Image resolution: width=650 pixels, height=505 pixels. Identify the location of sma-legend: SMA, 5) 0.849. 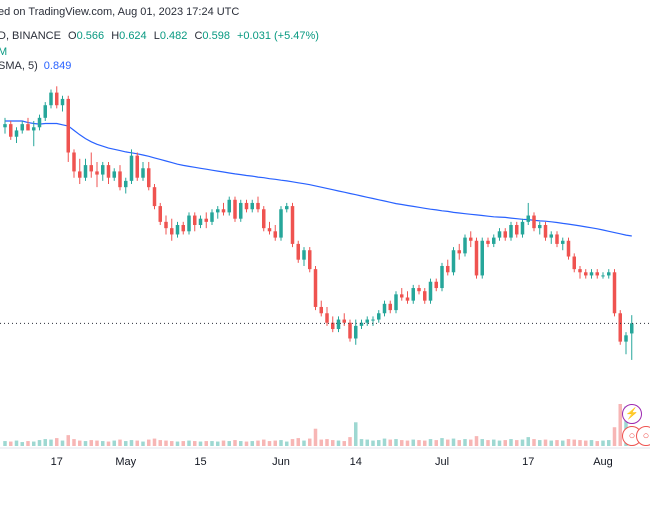
(35, 66).